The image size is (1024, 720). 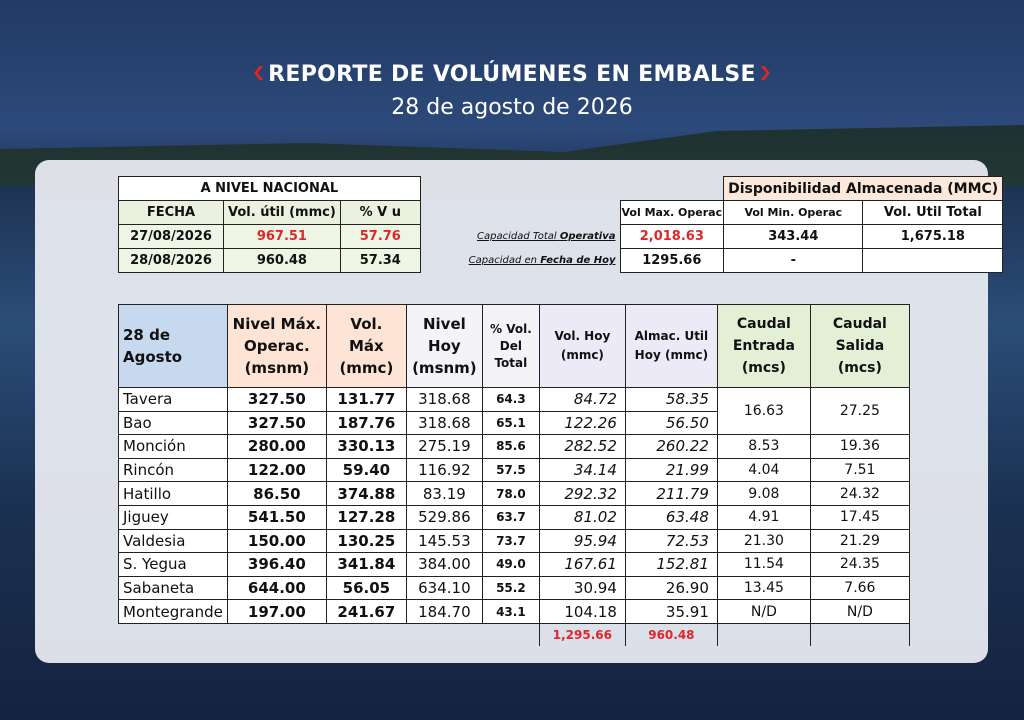 What do you see at coordinates (933, 212) in the screenshot?
I see `column-header: Vol. Util Total` at bounding box center [933, 212].